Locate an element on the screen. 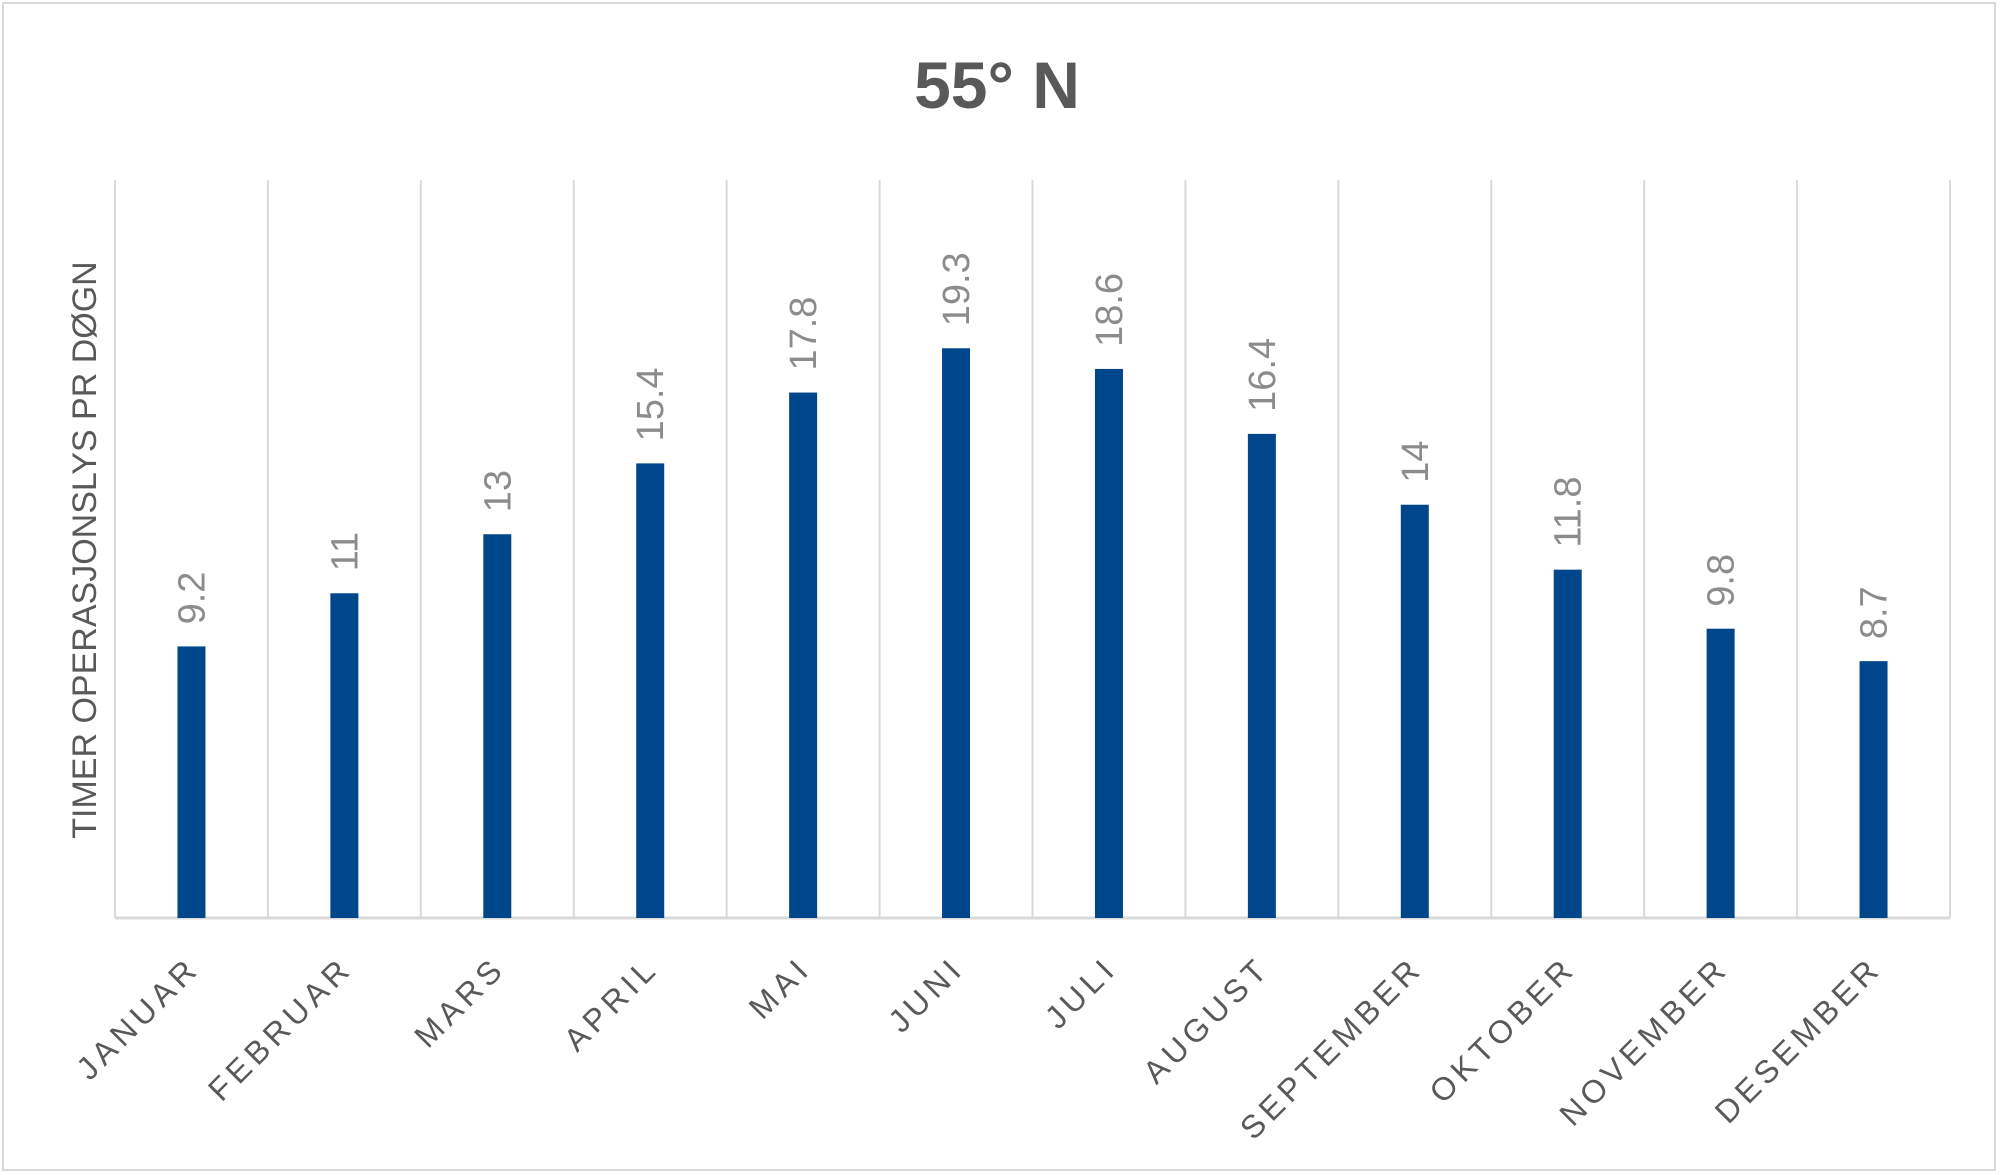 The height and width of the screenshot is (1175, 2000). data-label-september: 14 is located at coordinates (1416, 461).